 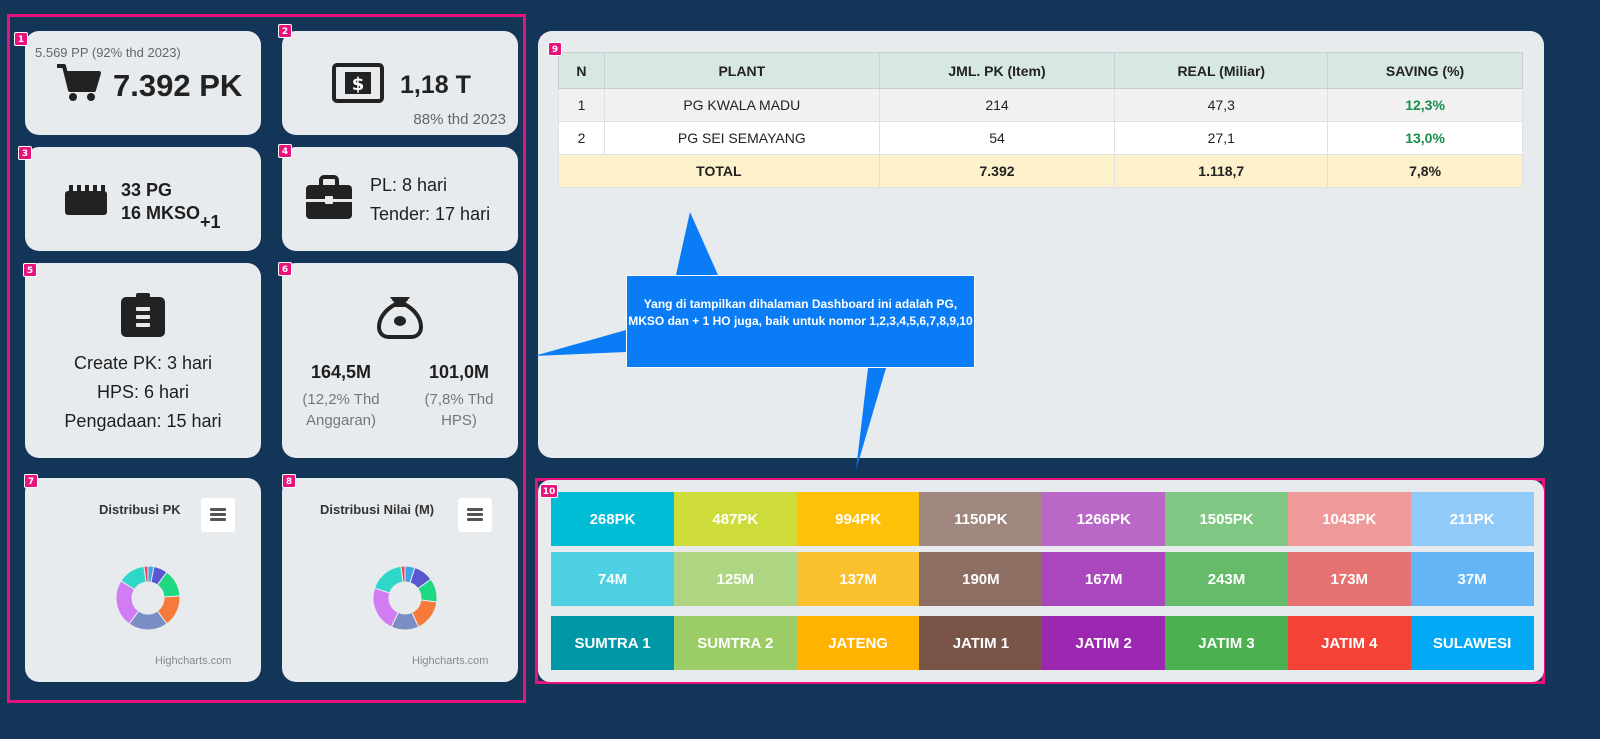 I want to click on pk-tile: 211PK, so click(x=1472, y=519).